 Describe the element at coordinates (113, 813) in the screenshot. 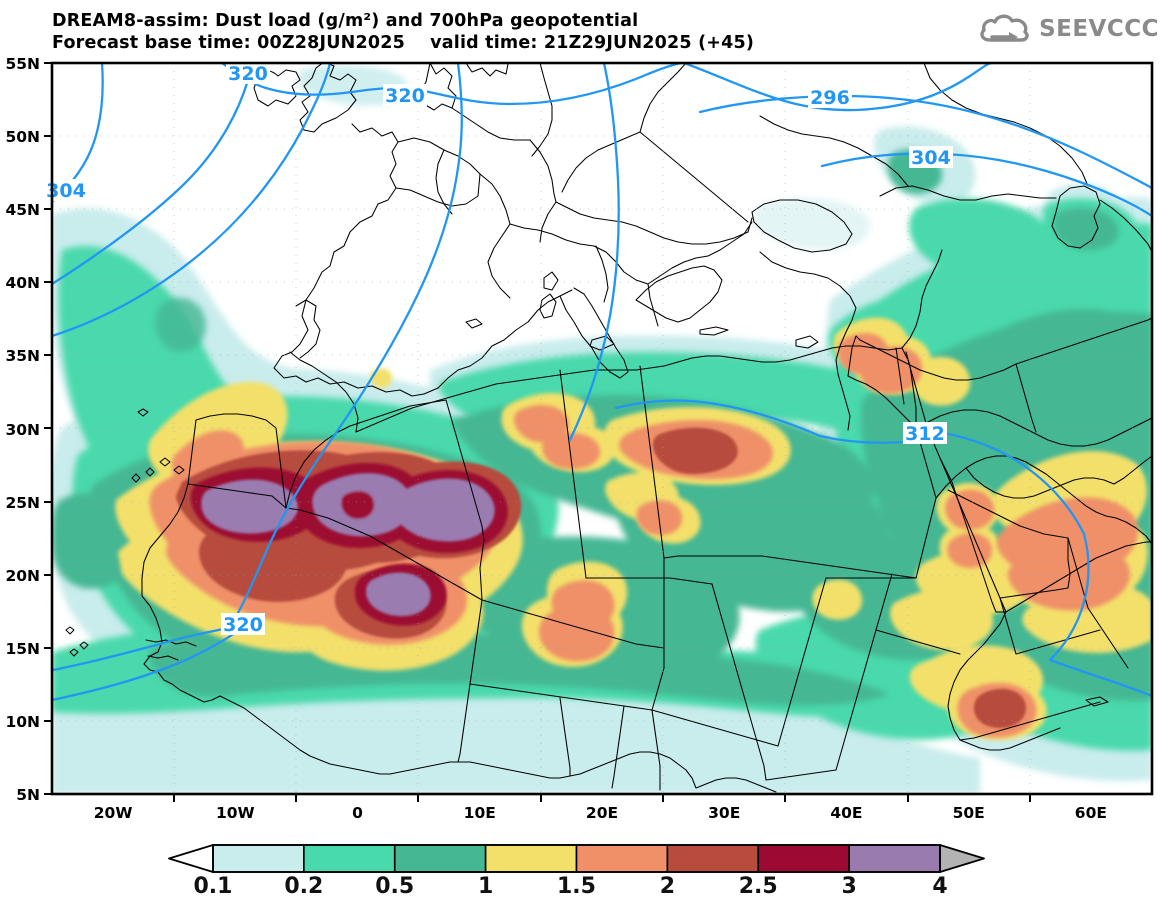

I see `x-axis-tick-label: 20W` at that location.